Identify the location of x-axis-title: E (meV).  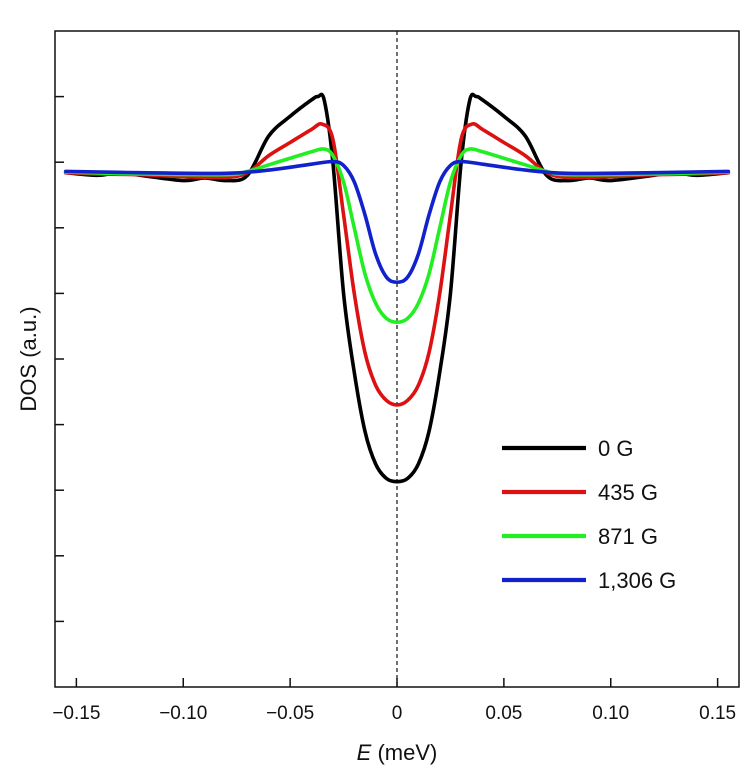
(397, 752).